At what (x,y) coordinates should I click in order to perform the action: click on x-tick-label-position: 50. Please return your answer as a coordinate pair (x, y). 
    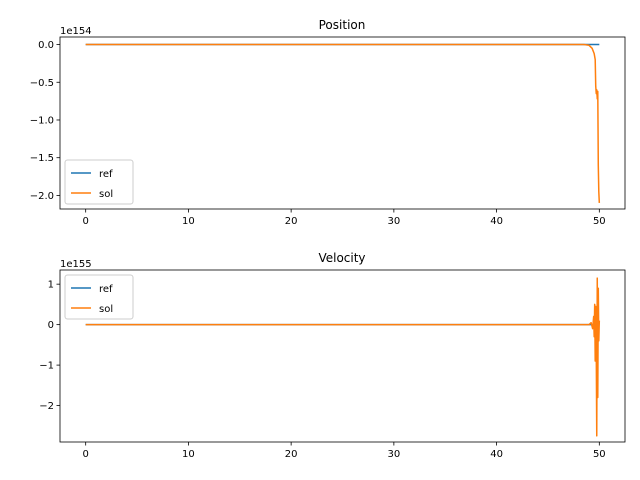
    Looking at the image, I should click on (599, 221).